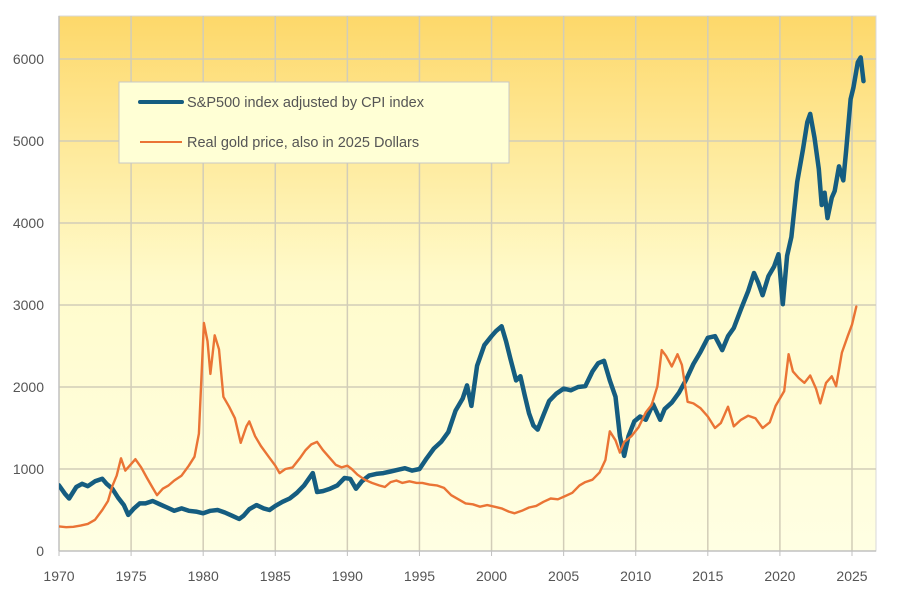  What do you see at coordinates (28, 469) in the screenshot?
I see `y-tick-label: 1000` at bounding box center [28, 469].